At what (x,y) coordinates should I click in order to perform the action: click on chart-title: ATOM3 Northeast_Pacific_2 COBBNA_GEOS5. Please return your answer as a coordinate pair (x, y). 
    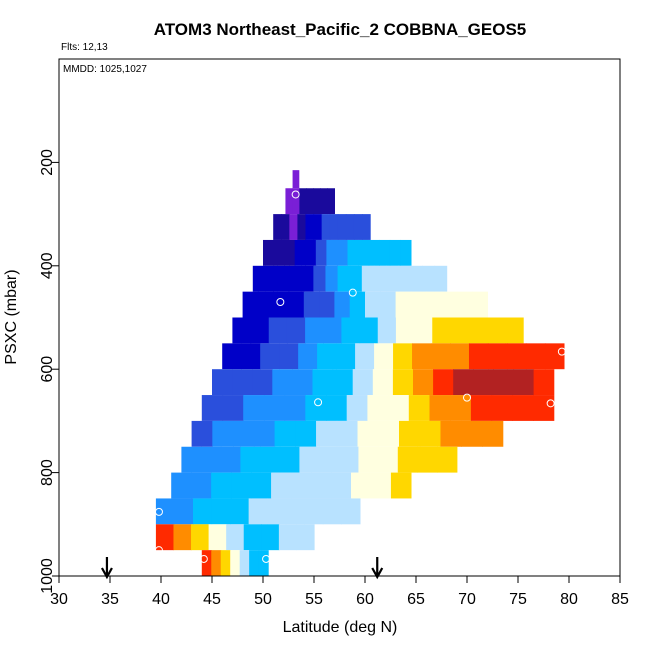
    Looking at the image, I should click on (340, 29).